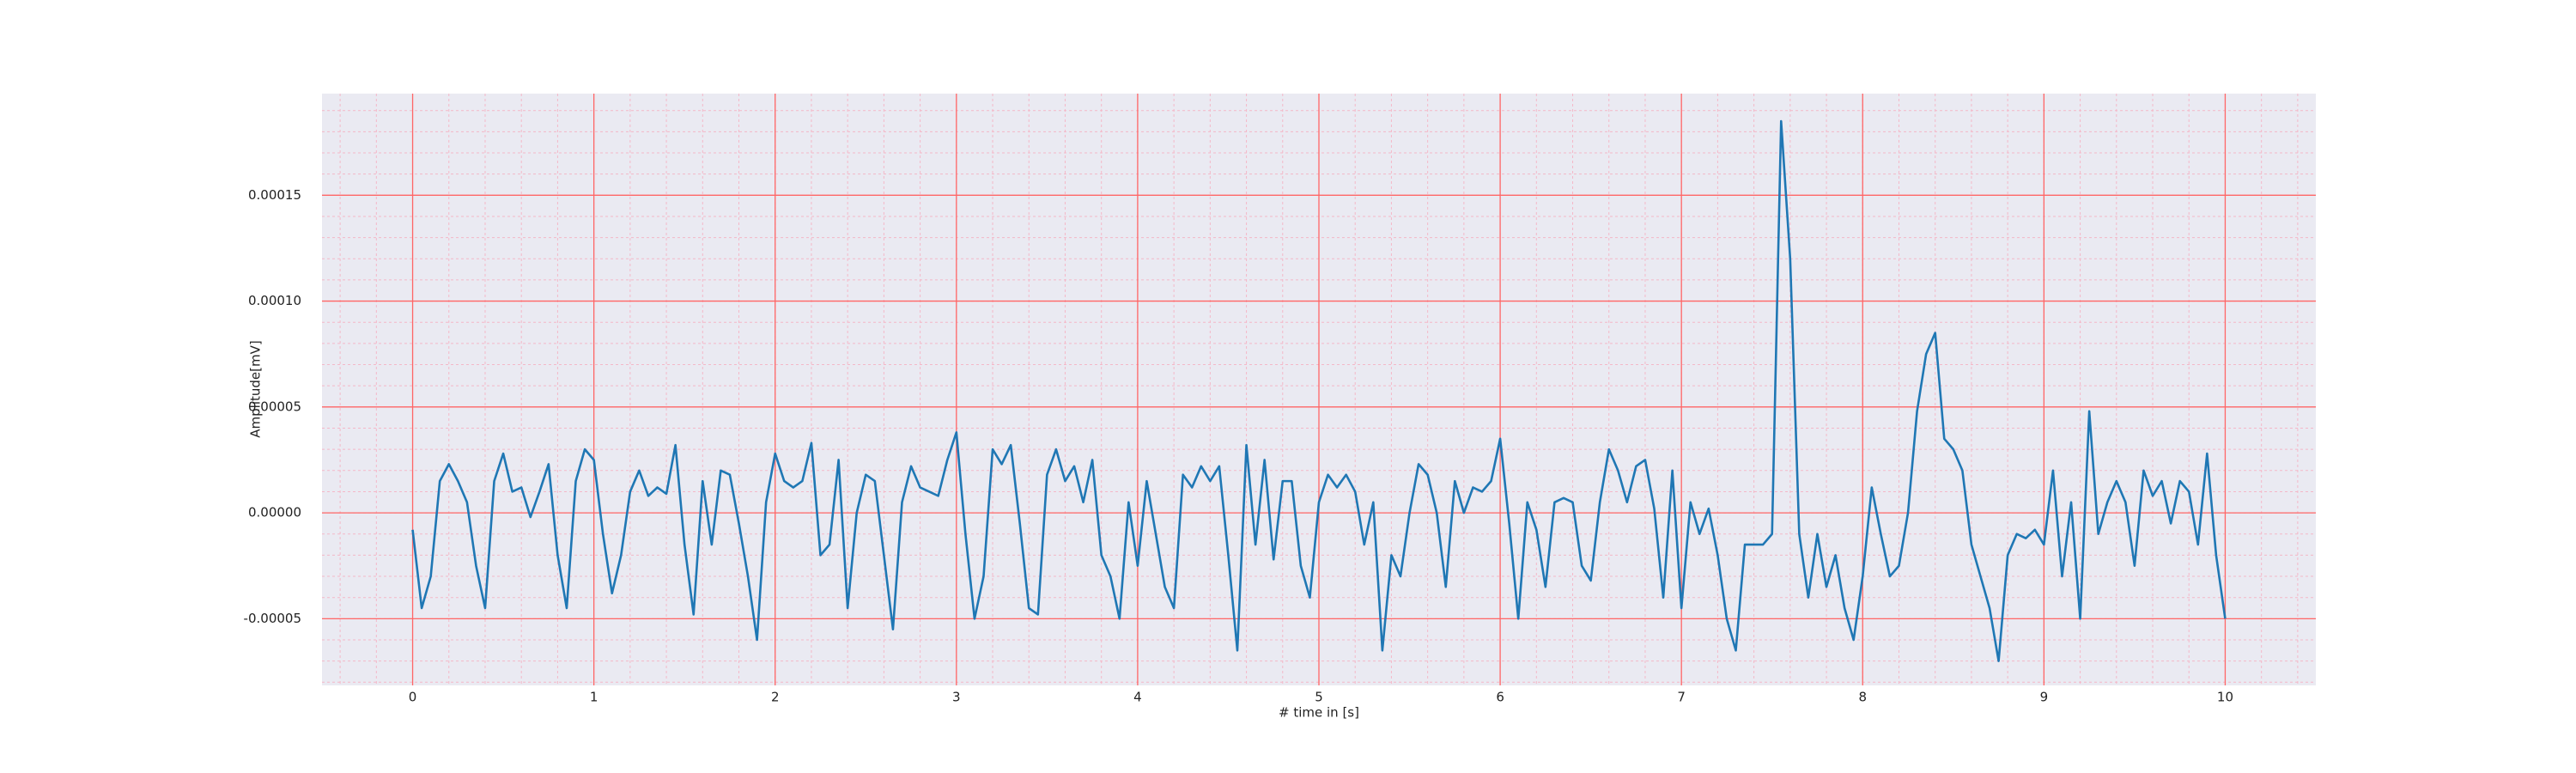 The width and height of the screenshot is (2576, 773). What do you see at coordinates (2045, 697) in the screenshot?
I see `x-tick-label: 9` at bounding box center [2045, 697].